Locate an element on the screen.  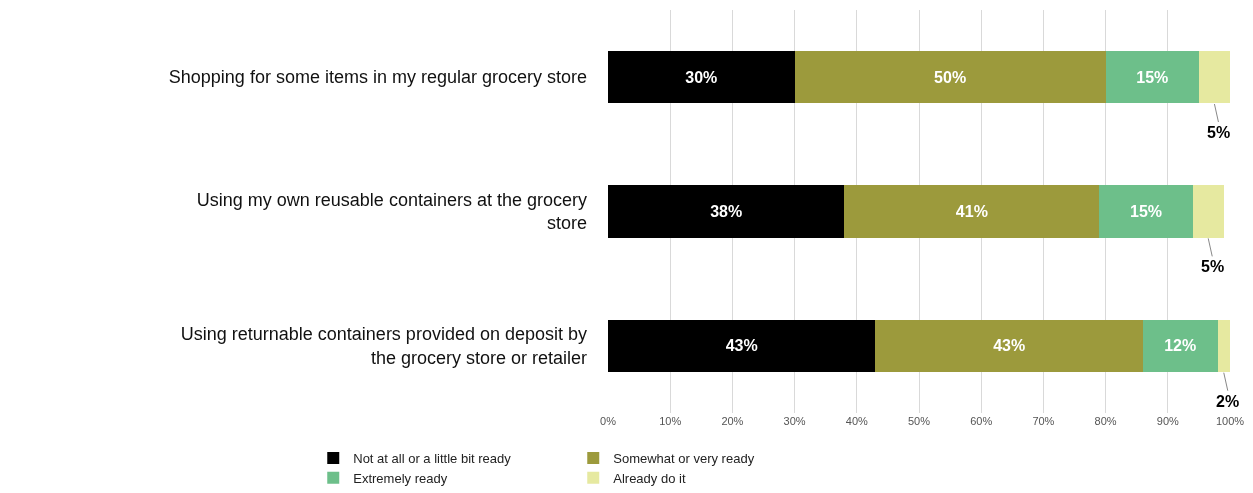
data-label: 41% is located at coordinates (971, 212).